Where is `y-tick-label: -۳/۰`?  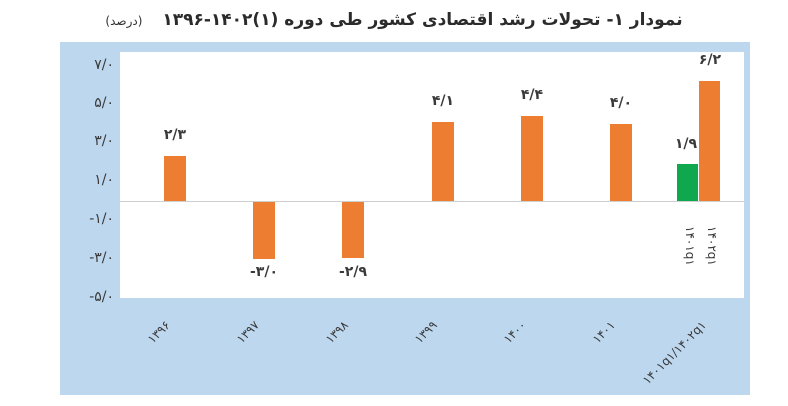
y-tick-label: -۳/۰ is located at coordinates (101, 258).